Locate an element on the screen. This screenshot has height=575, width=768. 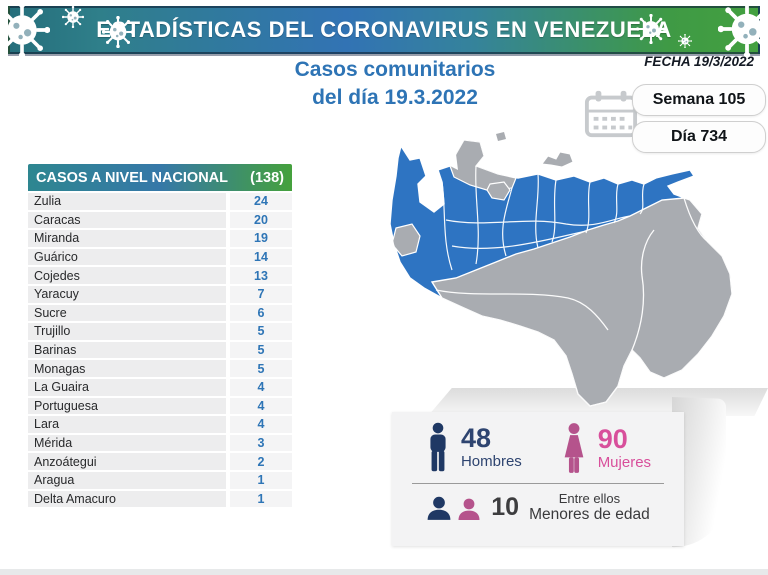
table-row: La Guaira 4 is located at coordinates (160, 387).